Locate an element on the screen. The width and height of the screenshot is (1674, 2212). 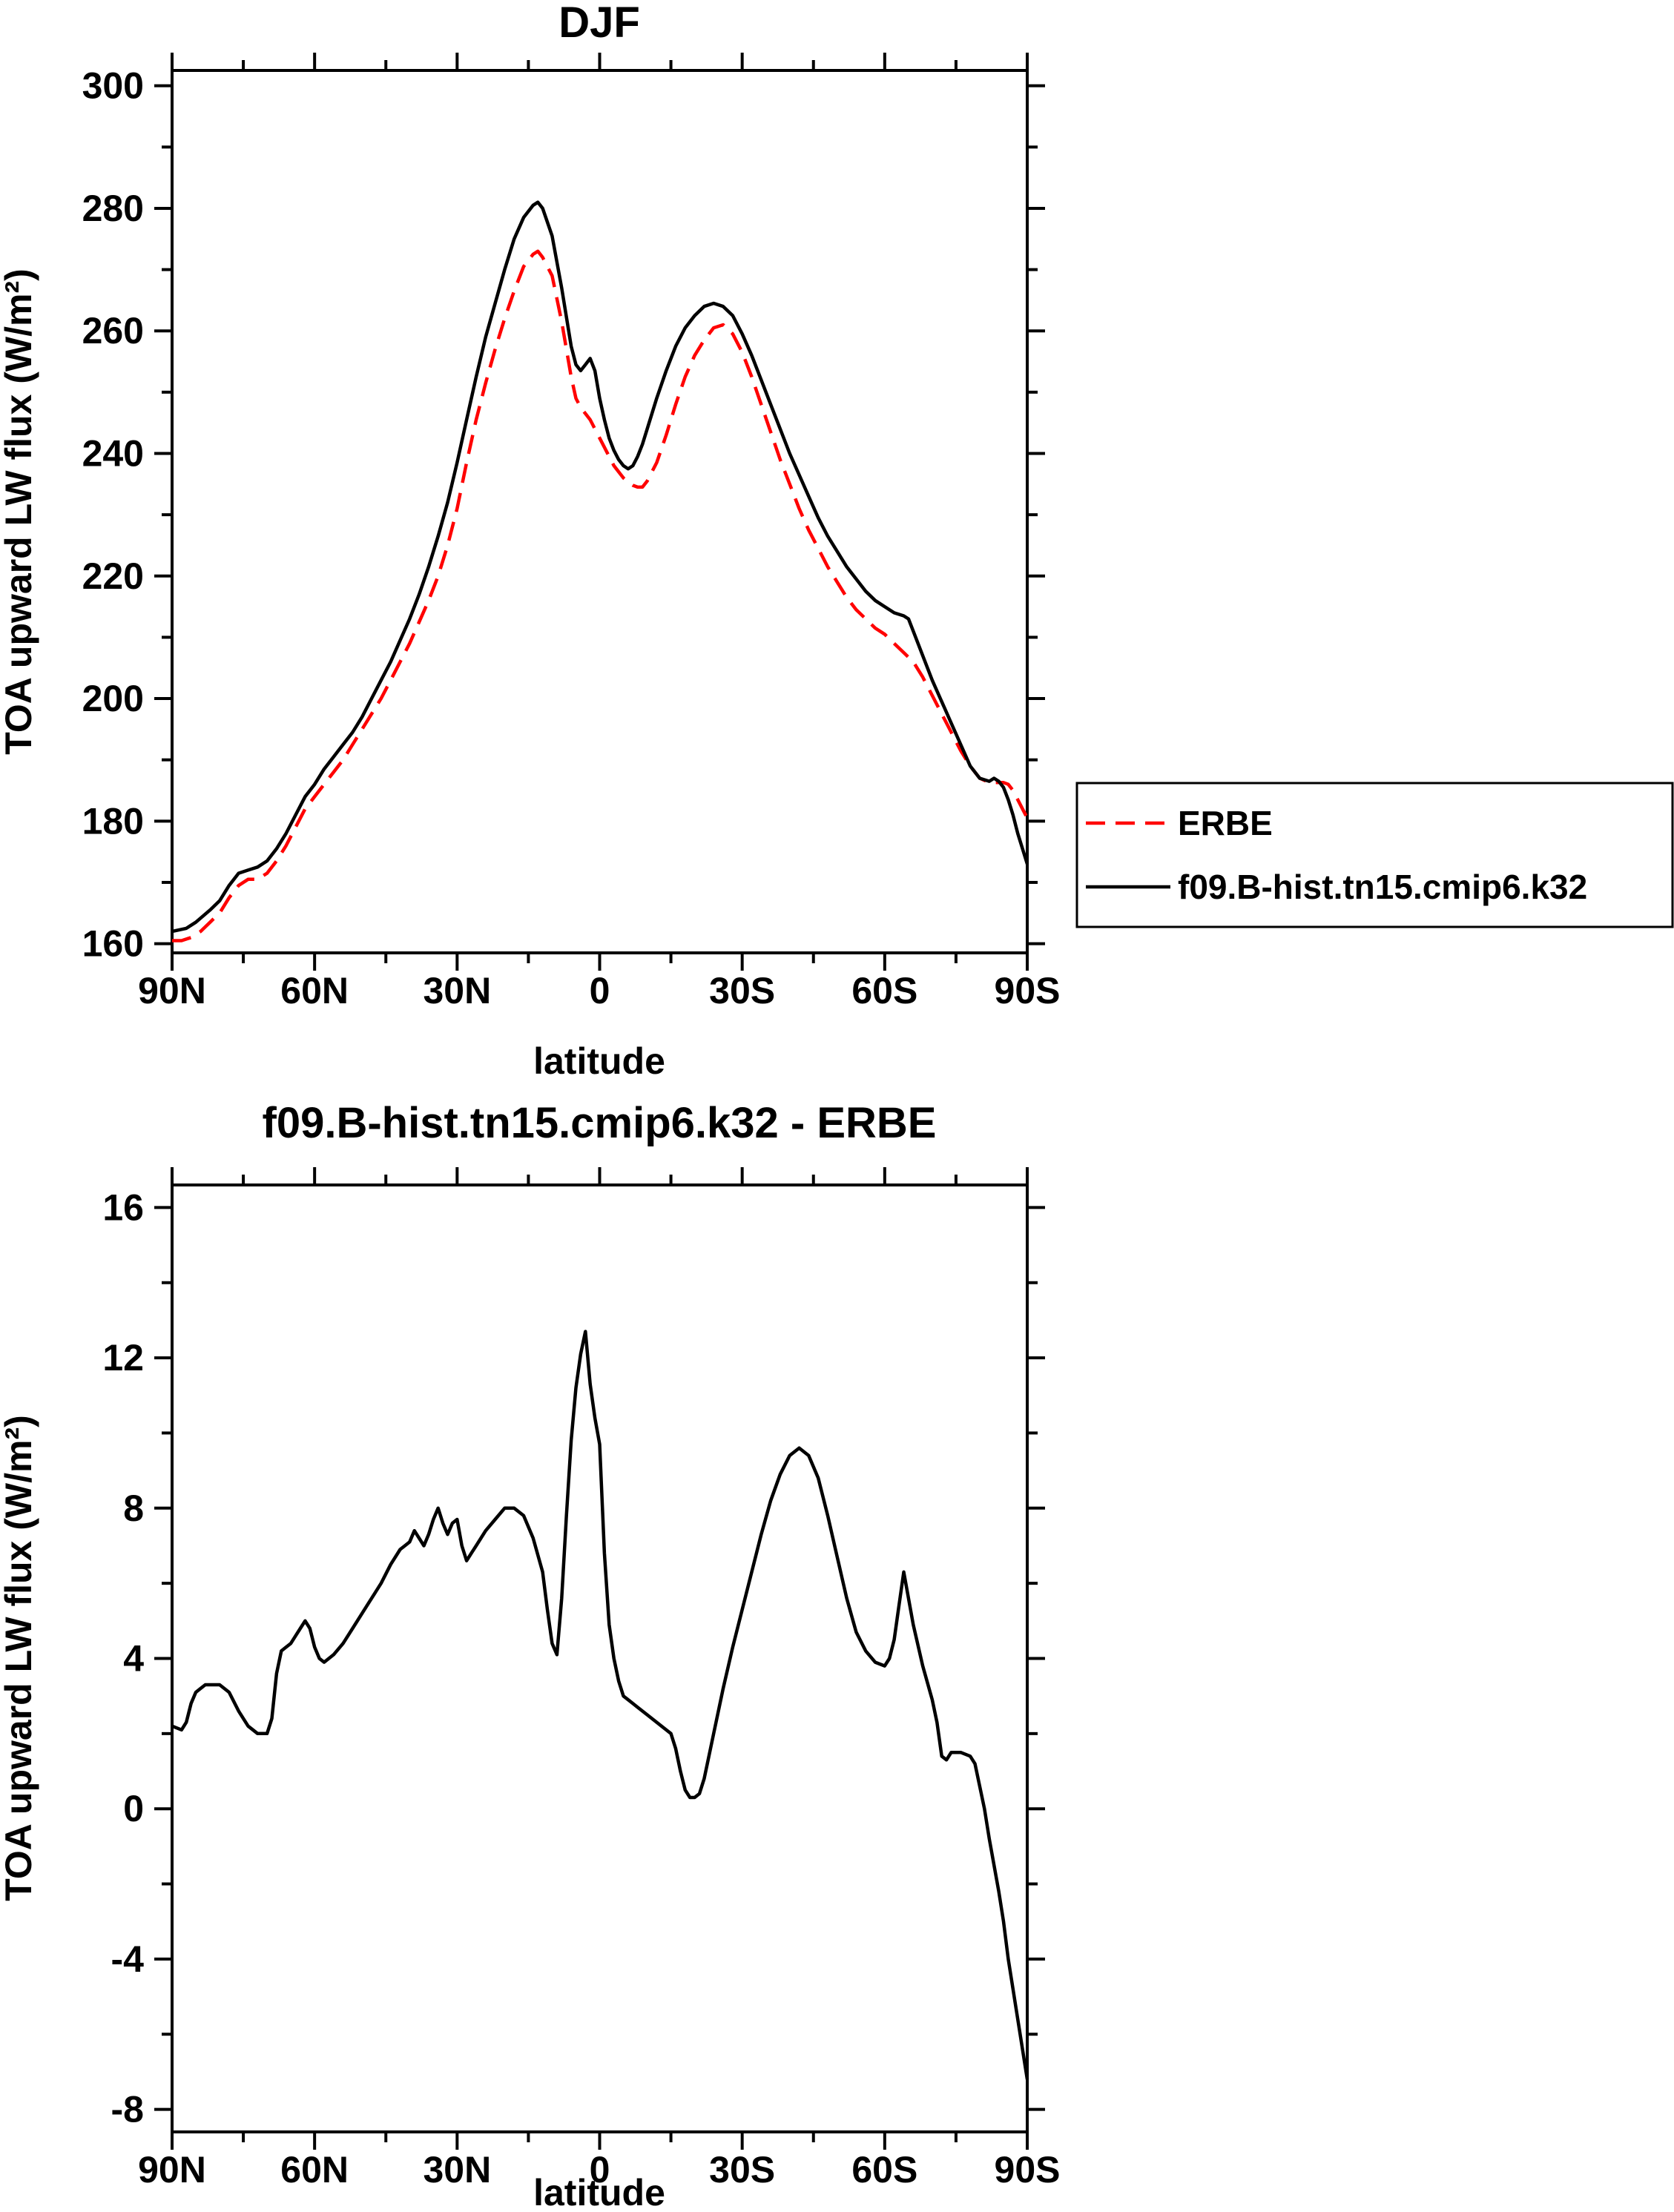
legend-label-erbe: ERBE is located at coordinates (1225, 823).